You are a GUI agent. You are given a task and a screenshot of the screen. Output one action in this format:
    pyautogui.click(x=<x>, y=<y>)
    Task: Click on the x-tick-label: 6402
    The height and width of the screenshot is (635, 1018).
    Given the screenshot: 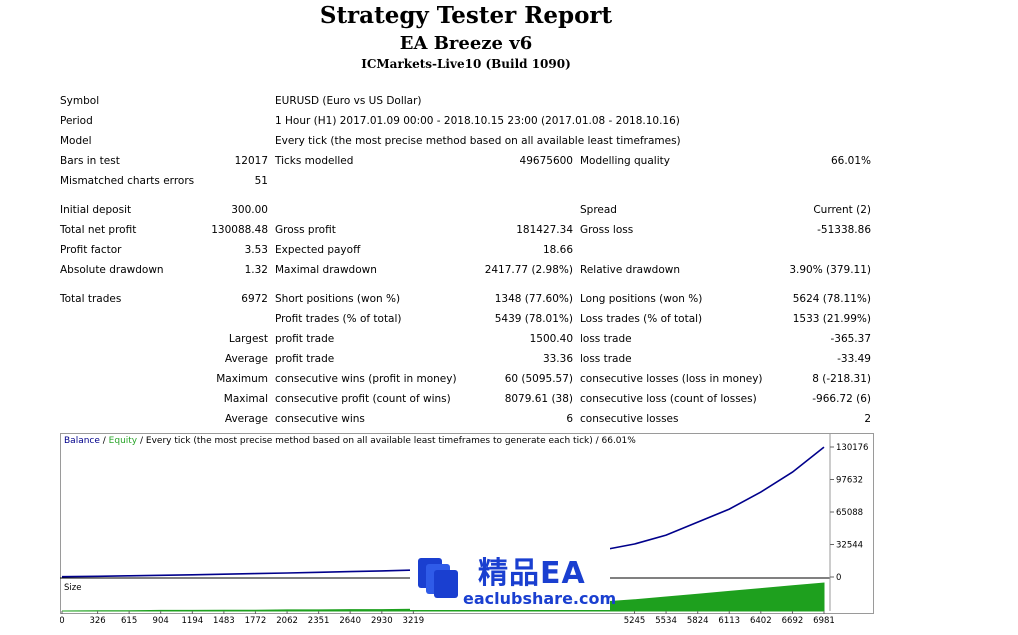 What is the action you would take?
    pyautogui.click(x=761, y=621)
    